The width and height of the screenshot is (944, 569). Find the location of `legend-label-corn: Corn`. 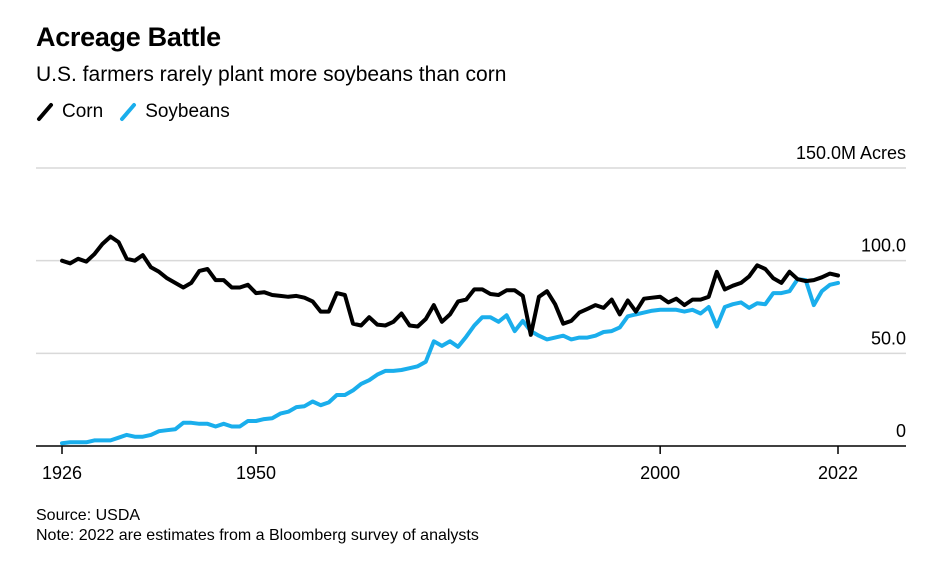

legend-label-corn: Corn is located at coordinates (83, 111).